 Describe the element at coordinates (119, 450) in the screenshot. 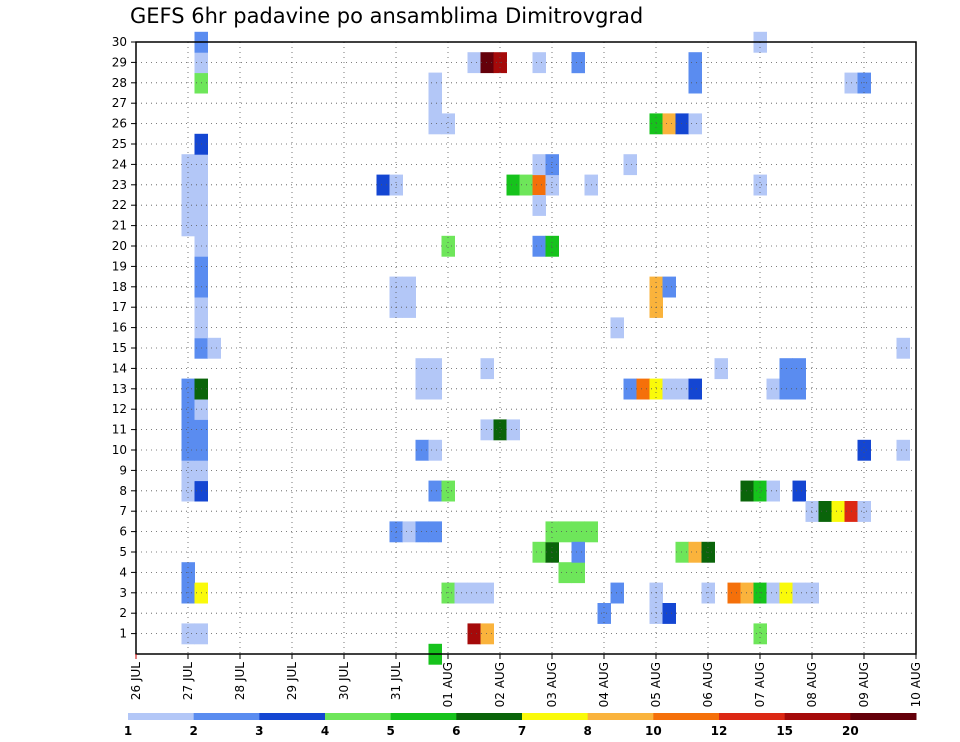

I see `y-tick-label: 10` at that location.